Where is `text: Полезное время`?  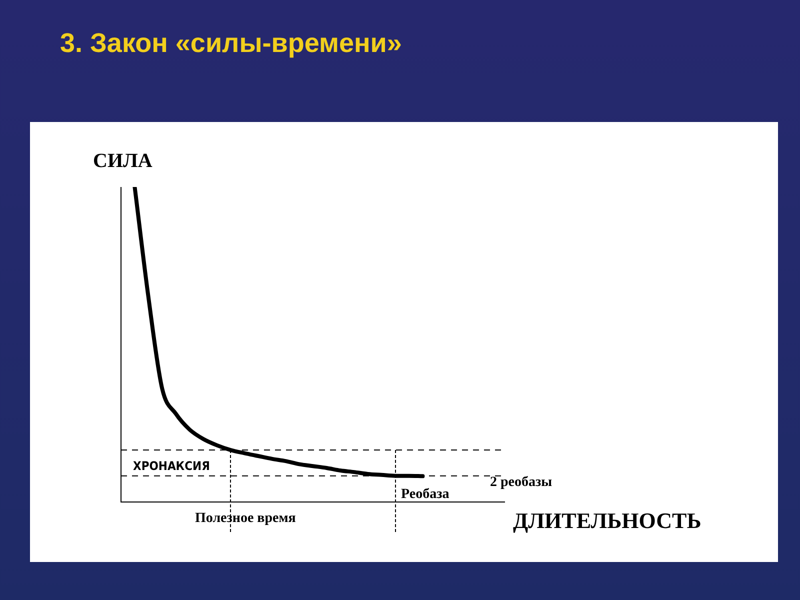
text: Полезное время is located at coordinates (245, 518).